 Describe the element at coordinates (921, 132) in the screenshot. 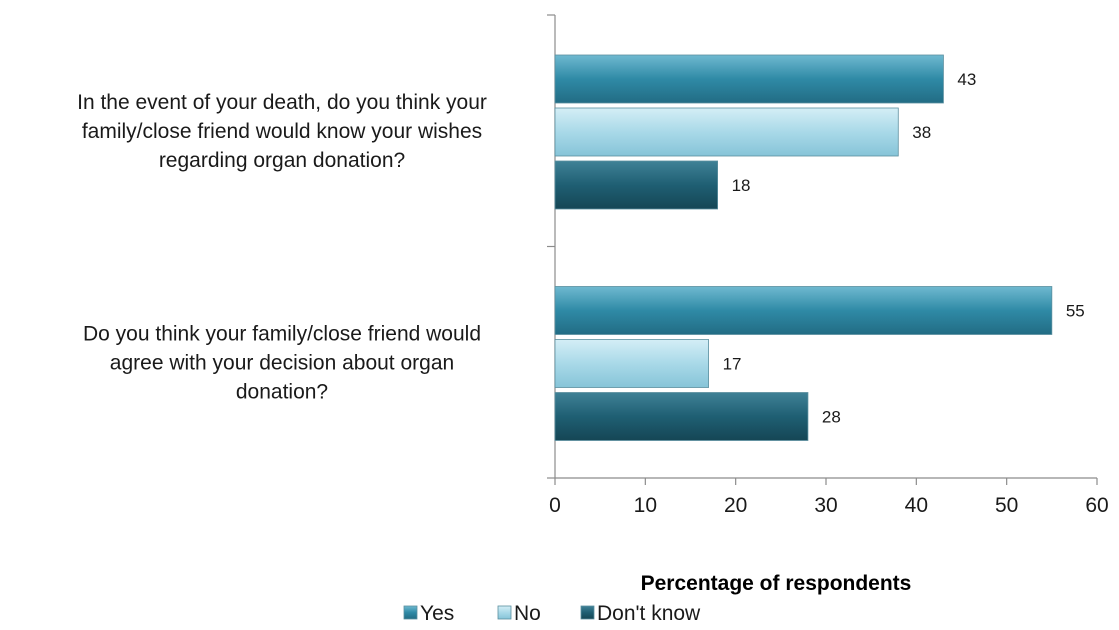

I see `data-label: 38` at that location.